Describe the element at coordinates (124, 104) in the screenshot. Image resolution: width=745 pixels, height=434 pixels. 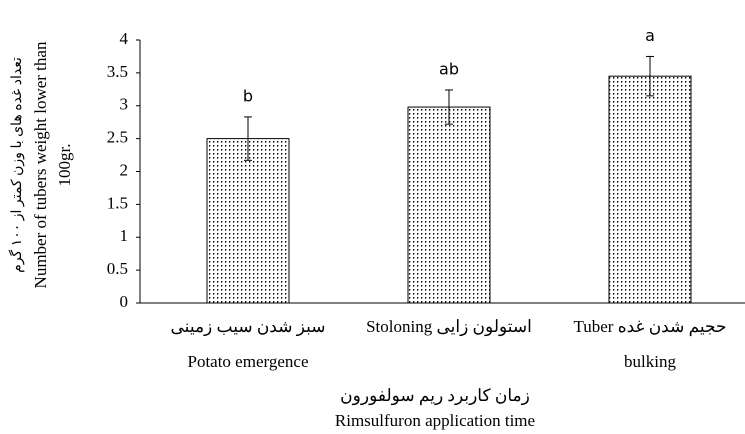
I see `y-tick-label: 3` at that location.